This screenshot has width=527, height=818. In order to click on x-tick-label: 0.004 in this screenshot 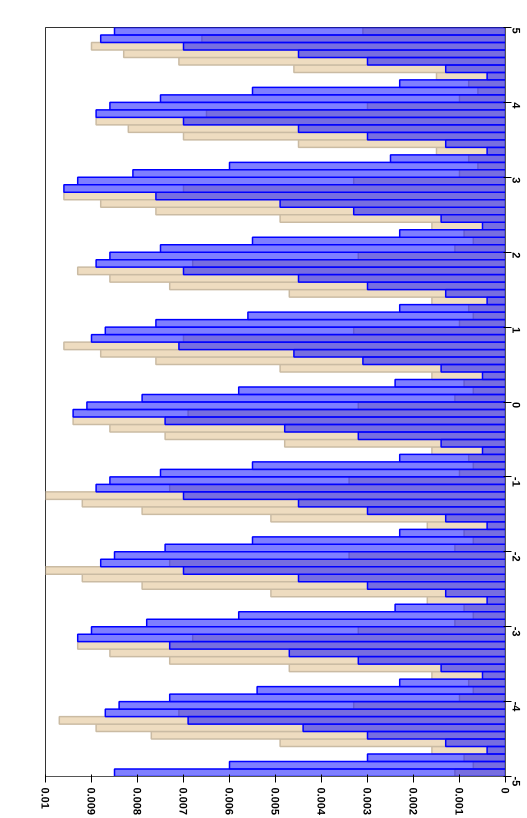, I will do `click(320, 802)`.